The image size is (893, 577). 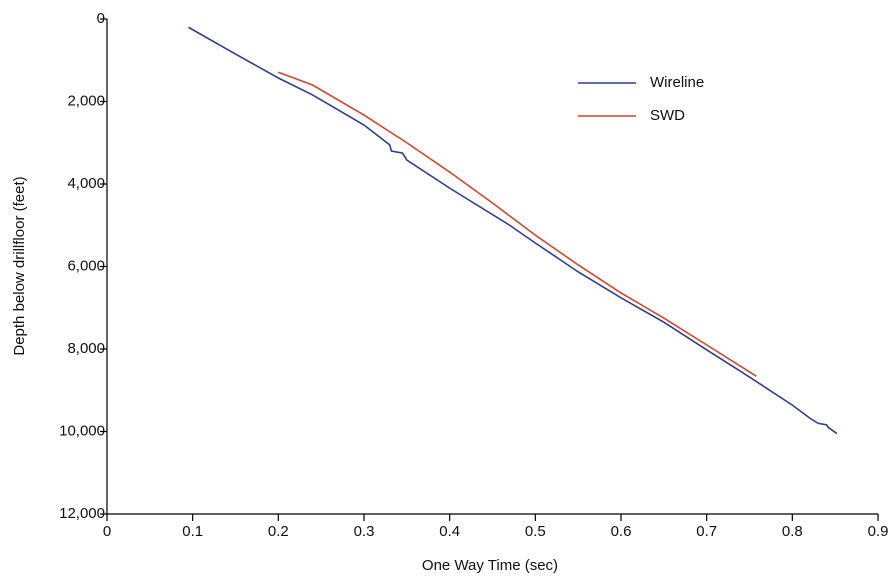 What do you see at coordinates (449, 531) in the screenshot?
I see `x-tick-label: 0.4` at bounding box center [449, 531].